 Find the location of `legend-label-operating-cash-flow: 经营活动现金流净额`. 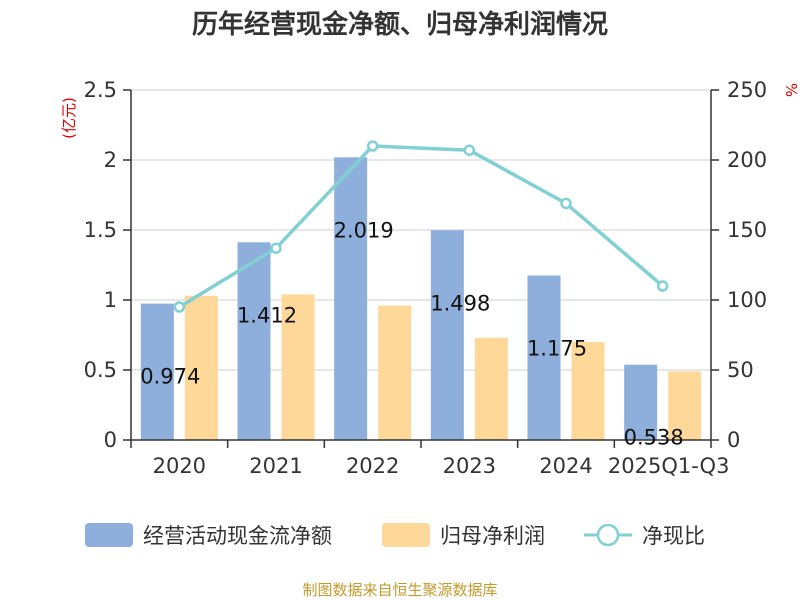

legend-label-operating-cash-flow: 经营活动现金流净额 is located at coordinates (237, 536).